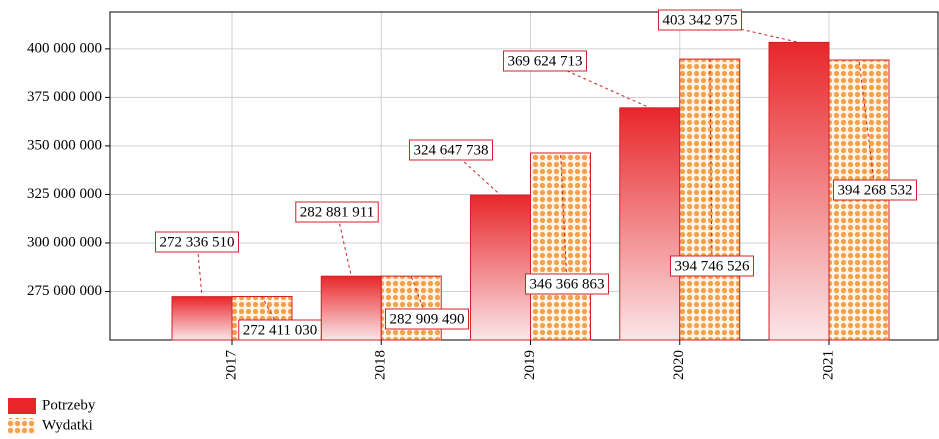 Image resolution: width=939 pixels, height=439 pixels. What do you see at coordinates (64, 194) in the screenshot?
I see `y-tick-label: 325 000 000` at bounding box center [64, 194].